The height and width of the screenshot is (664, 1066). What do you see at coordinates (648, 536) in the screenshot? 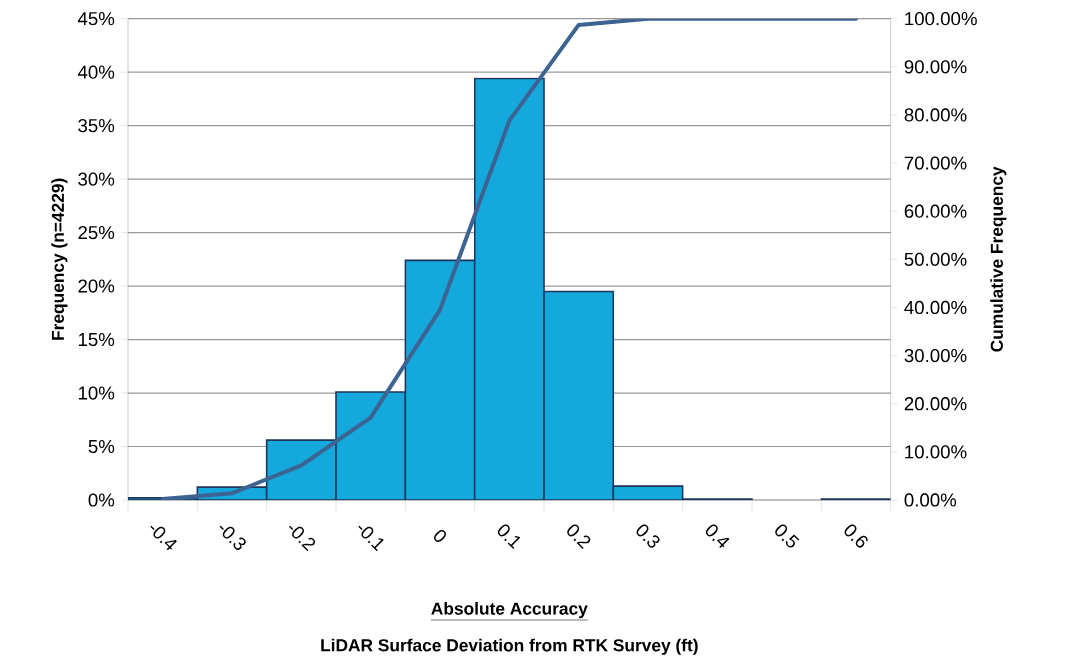
I see `x-tick-label: 0.3` at bounding box center [648, 536].